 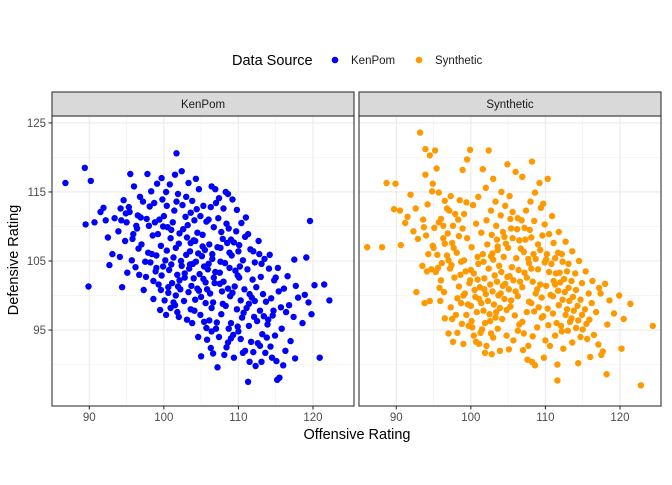 What do you see at coordinates (470, 418) in the screenshot?
I see `x-tick-label: 100` at bounding box center [470, 418].